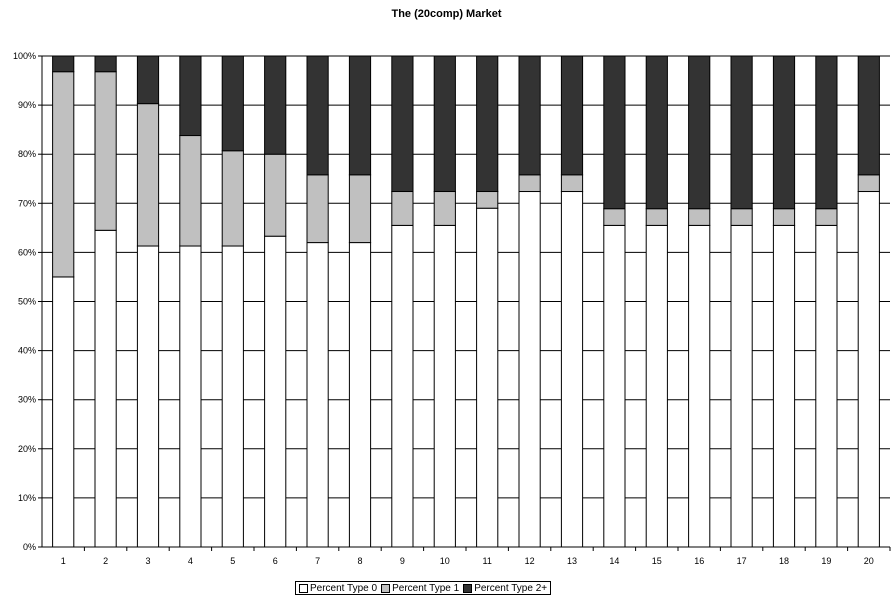 The width and height of the screenshot is (893, 599). What do you see at coordinates (699, 561) in the screenshot?
I see `x-tick-label: 16` at bounding box center [699, 561].